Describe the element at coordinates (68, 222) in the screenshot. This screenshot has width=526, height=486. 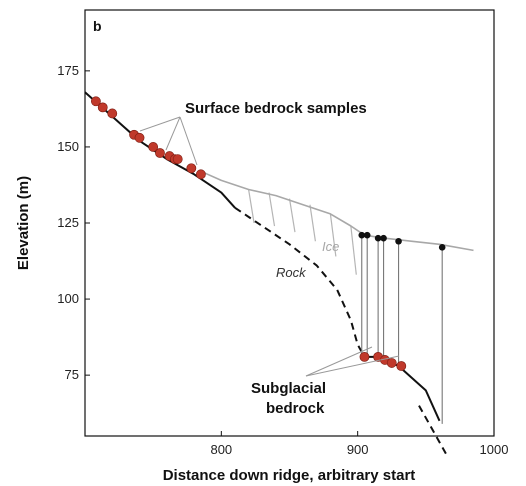
I see `y-tick-label-2: 125` at that location.